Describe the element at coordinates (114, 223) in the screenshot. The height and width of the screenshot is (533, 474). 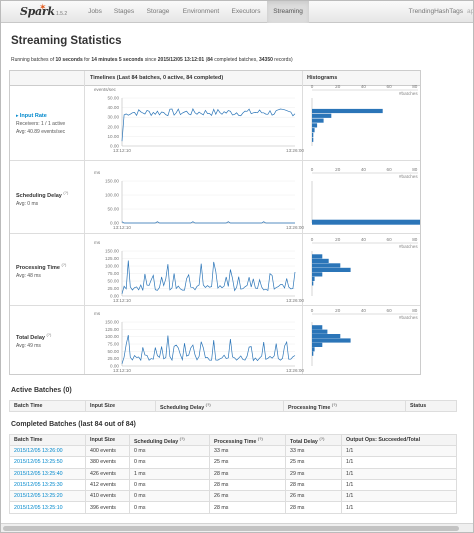
I see `y-tick-label: 0.00` at that location.